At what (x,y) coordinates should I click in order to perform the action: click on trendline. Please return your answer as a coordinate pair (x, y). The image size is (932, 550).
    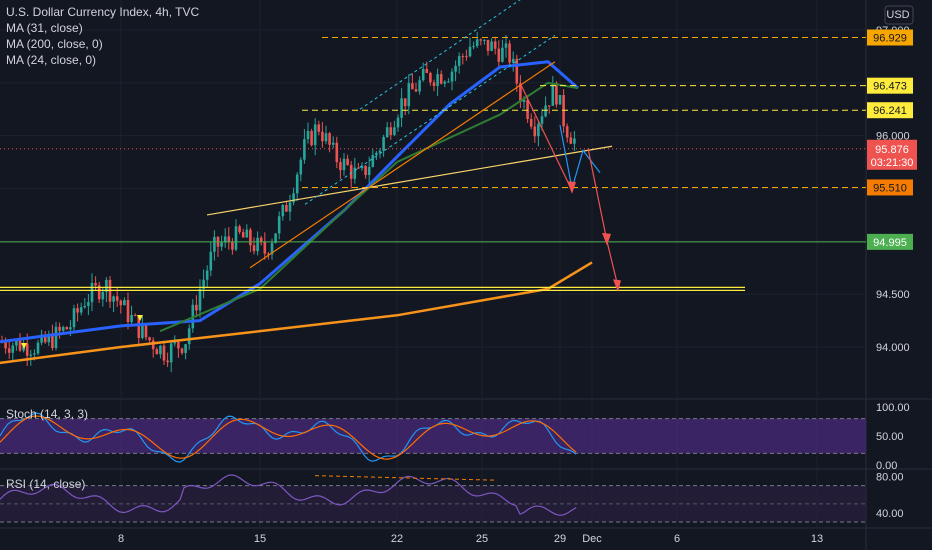
    Looking at the image, I should click on (409, 180).